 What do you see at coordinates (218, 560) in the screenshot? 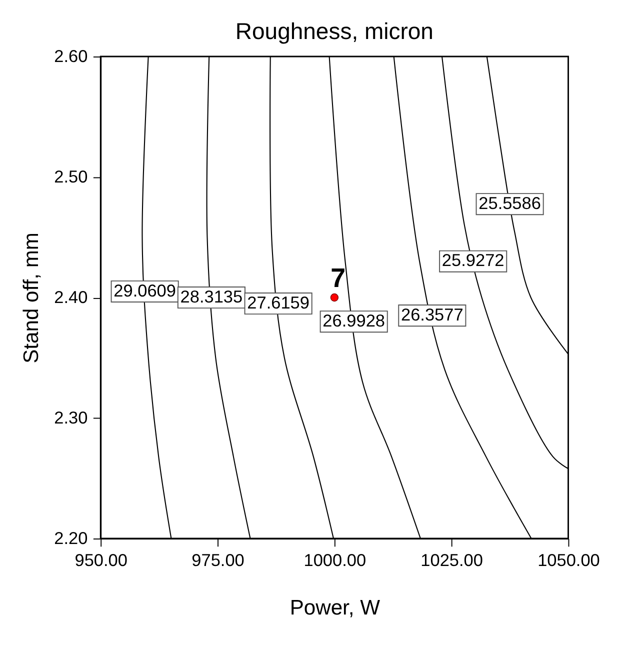
I see `x-tick-label: 975.00` at bounding box center [218, 560].